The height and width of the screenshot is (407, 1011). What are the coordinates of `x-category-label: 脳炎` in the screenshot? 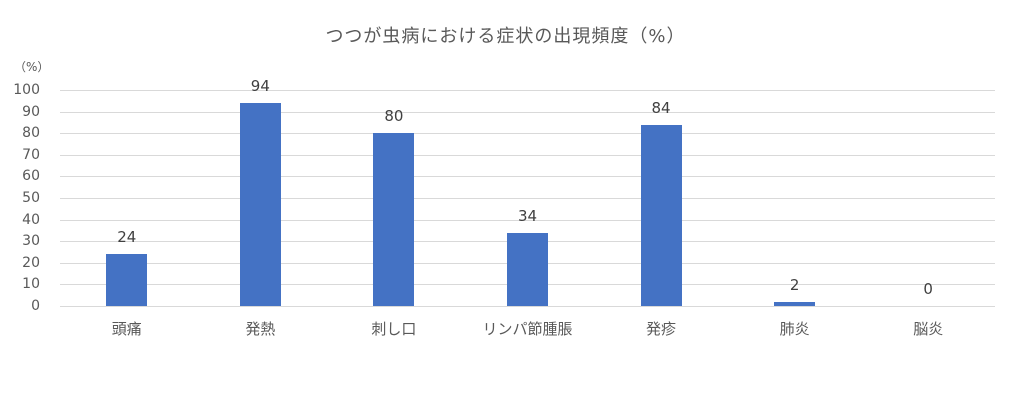 It's located at (928, 329).